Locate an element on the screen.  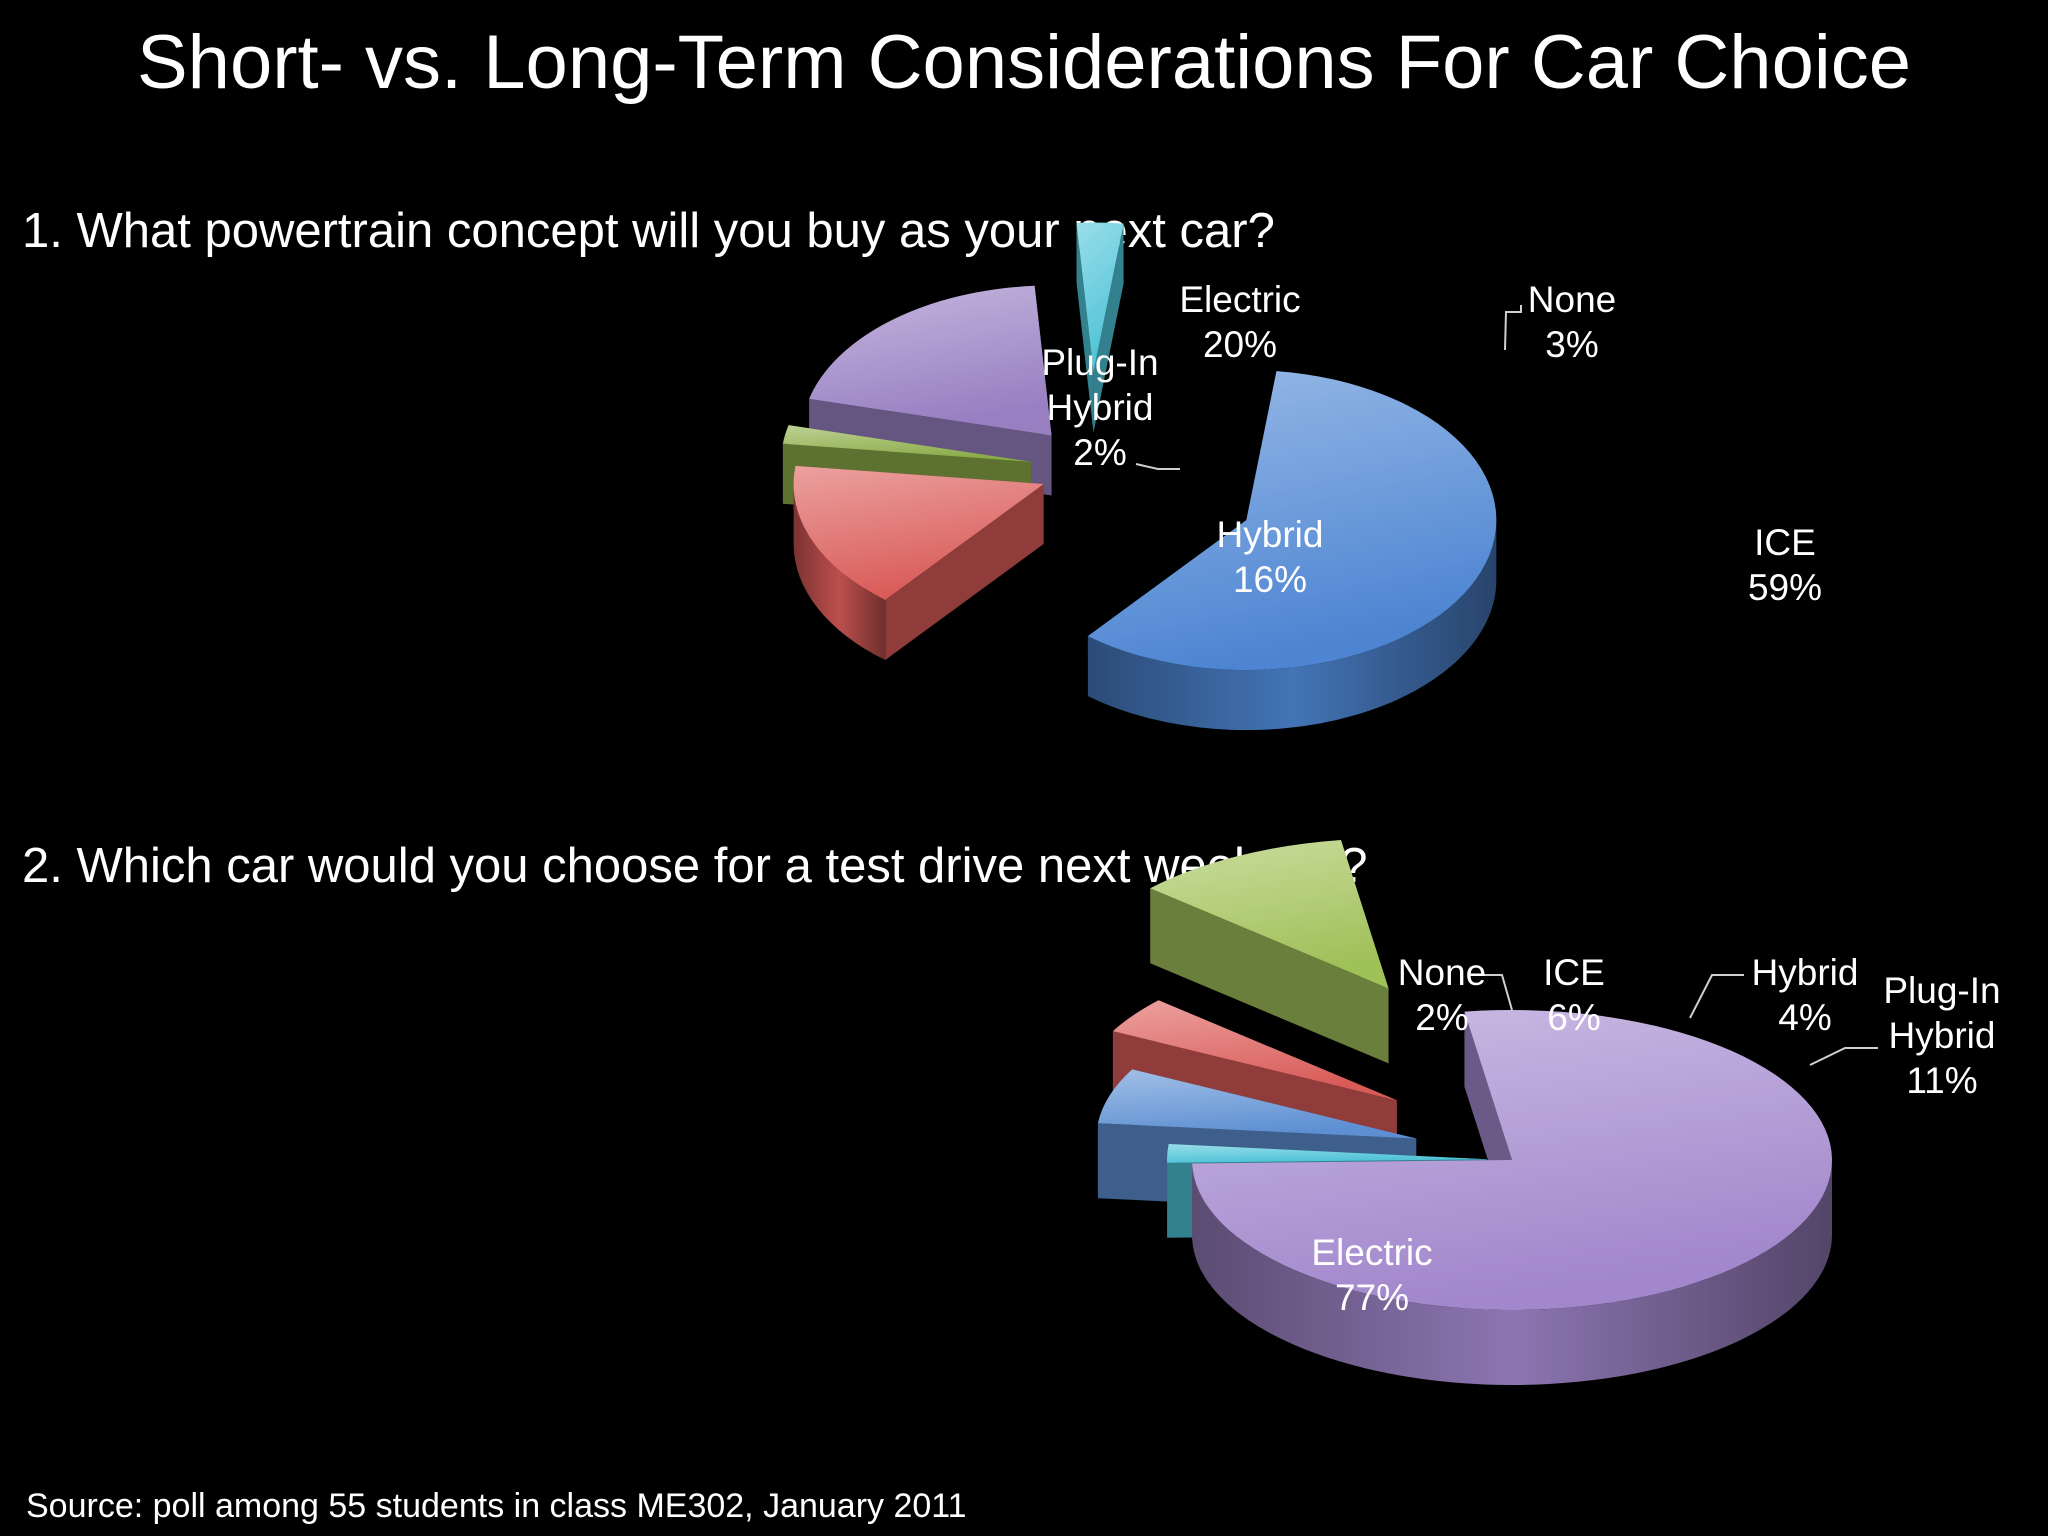
hybrid-leader-line is located at coordinates (1716, 996).